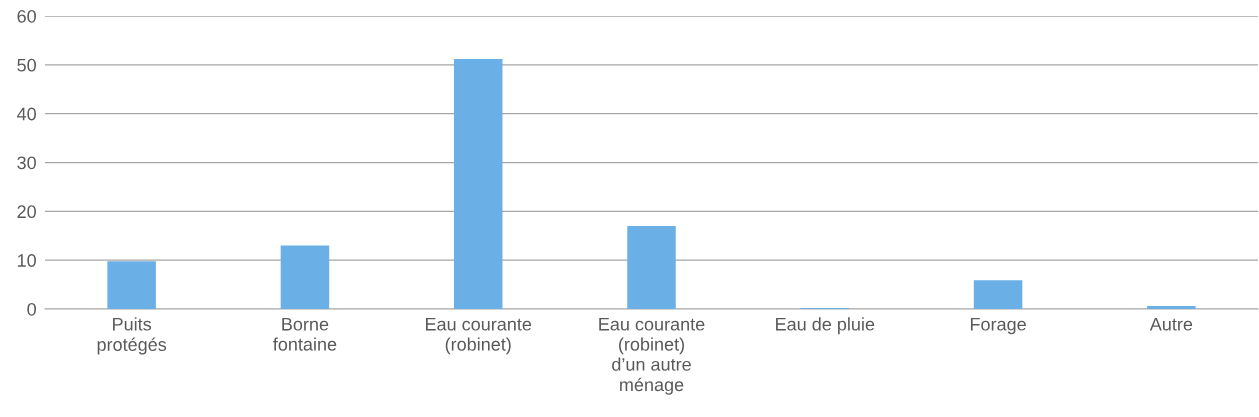 This screenshot has width=1259, height=417. Describe the element at coordinates (132, 336) in the screenshot. I see `x-tick-label: Puits protégés` at that location.